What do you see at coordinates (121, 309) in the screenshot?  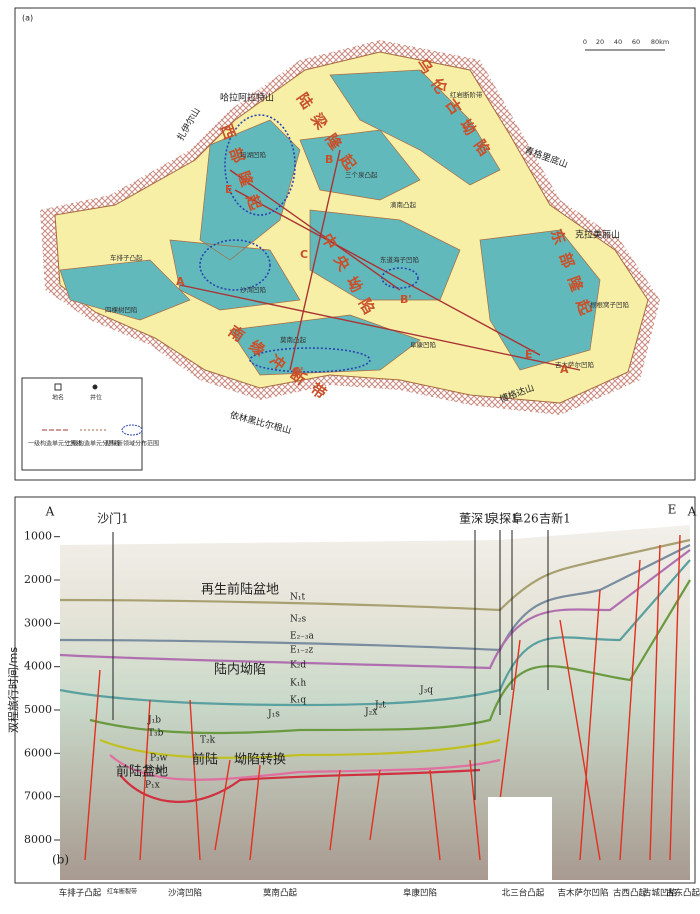 I see `label: 四棵树凹陷` at bounding box center [121, 309].